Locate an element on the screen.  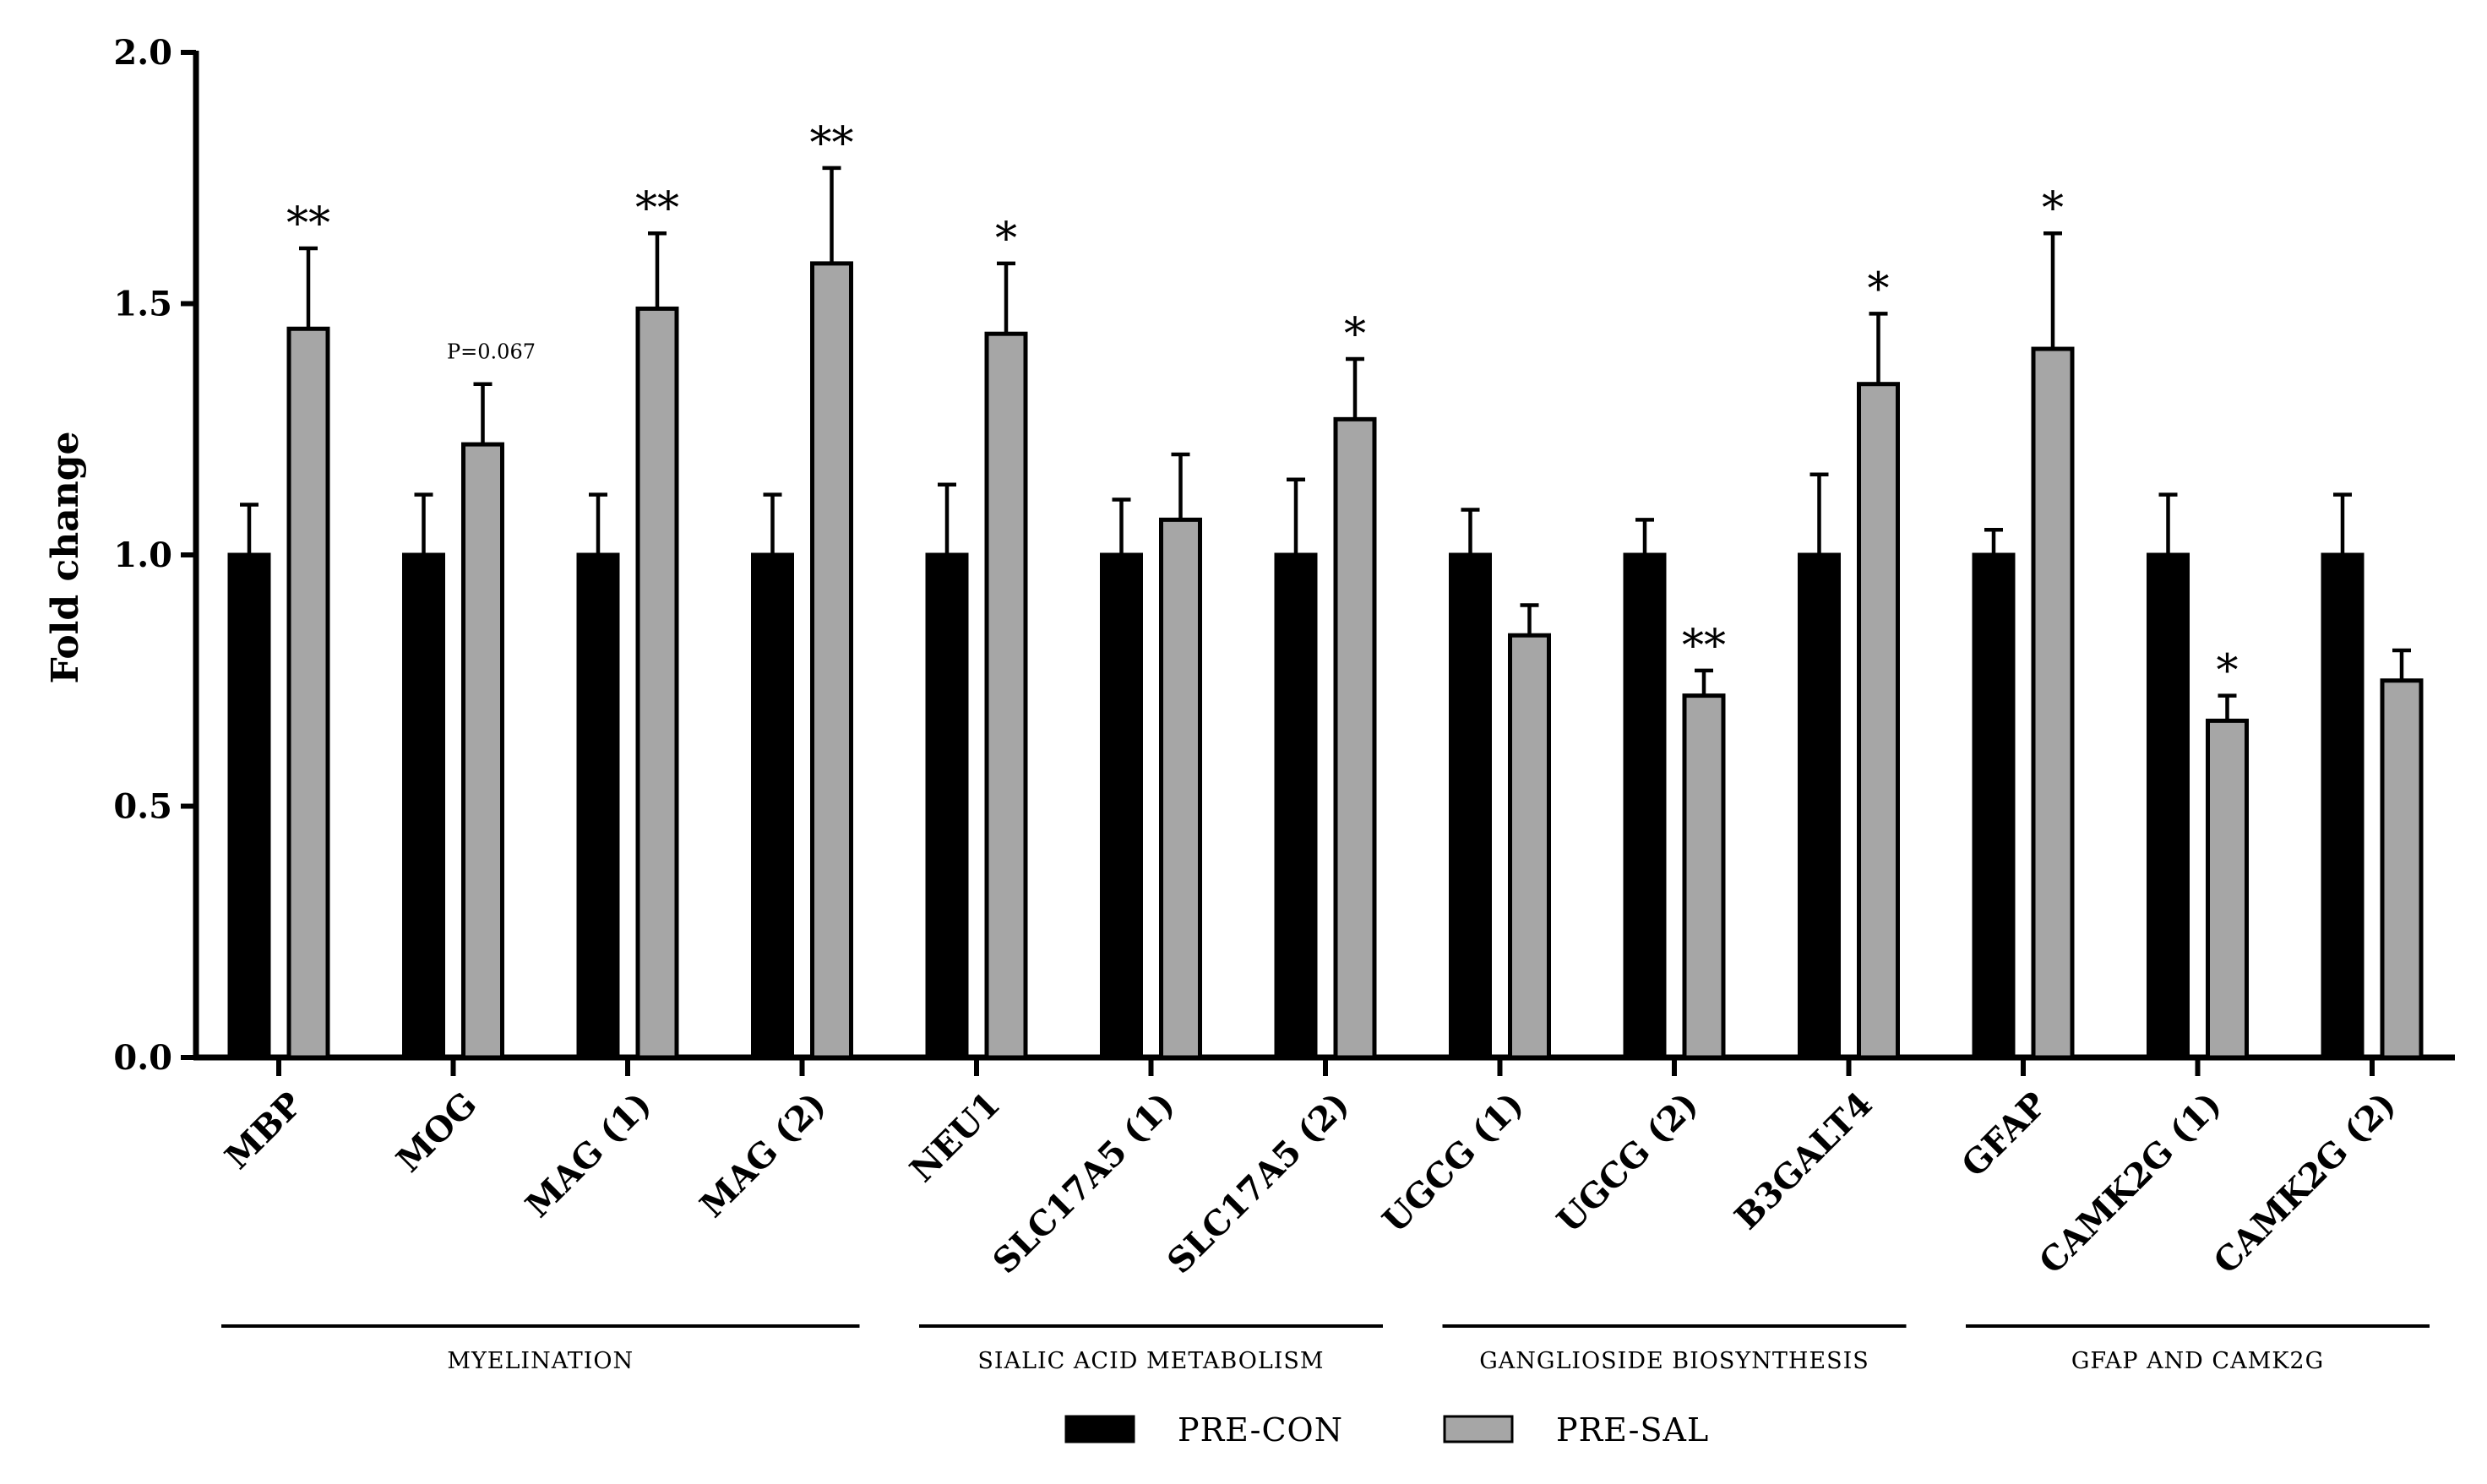
group-label: GFAP AND CAMK2G is located at coordinates (2198, 1361).